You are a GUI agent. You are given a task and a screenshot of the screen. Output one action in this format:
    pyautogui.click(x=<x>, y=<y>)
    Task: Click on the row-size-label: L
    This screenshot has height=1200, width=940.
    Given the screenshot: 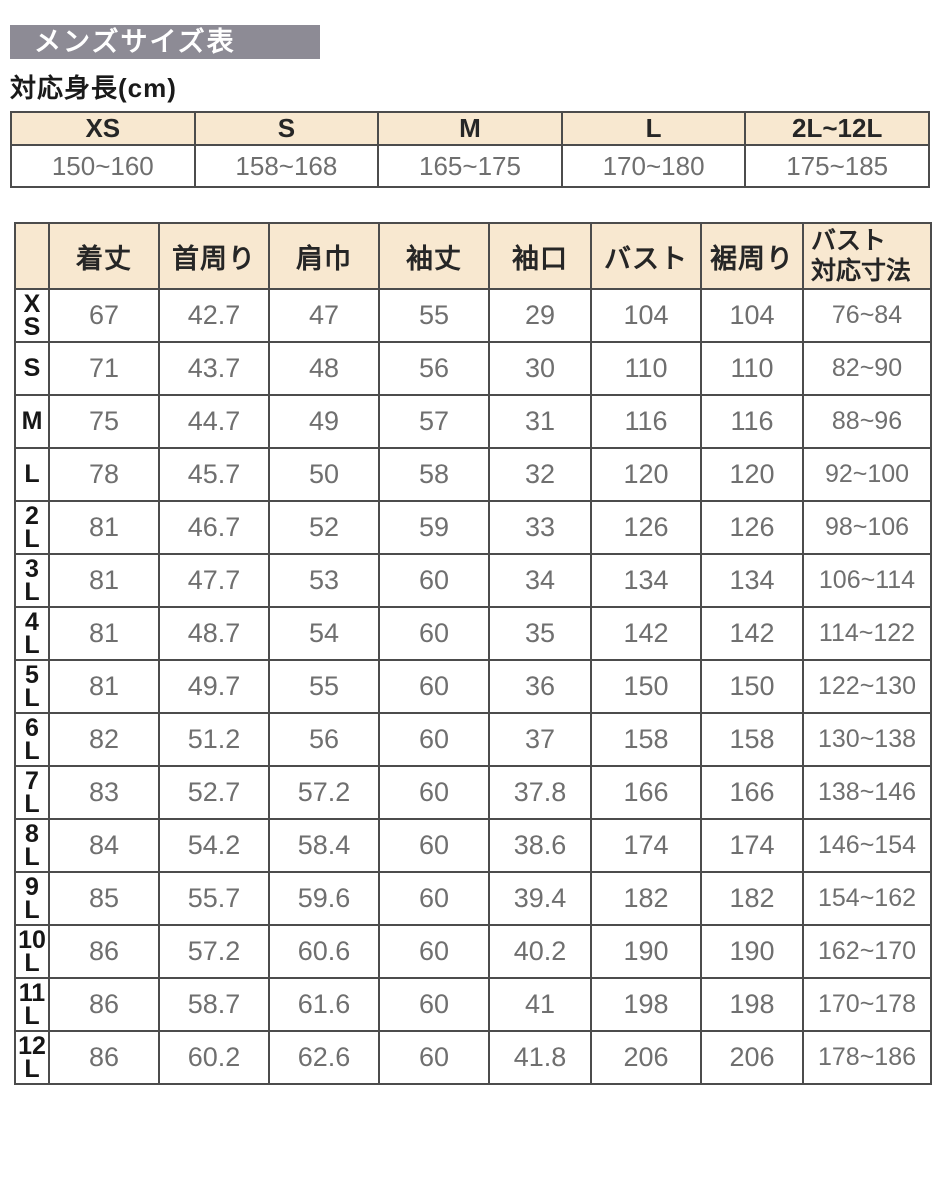 What is the action you would take?
    pyautogui.click(x=32, y=474)
    